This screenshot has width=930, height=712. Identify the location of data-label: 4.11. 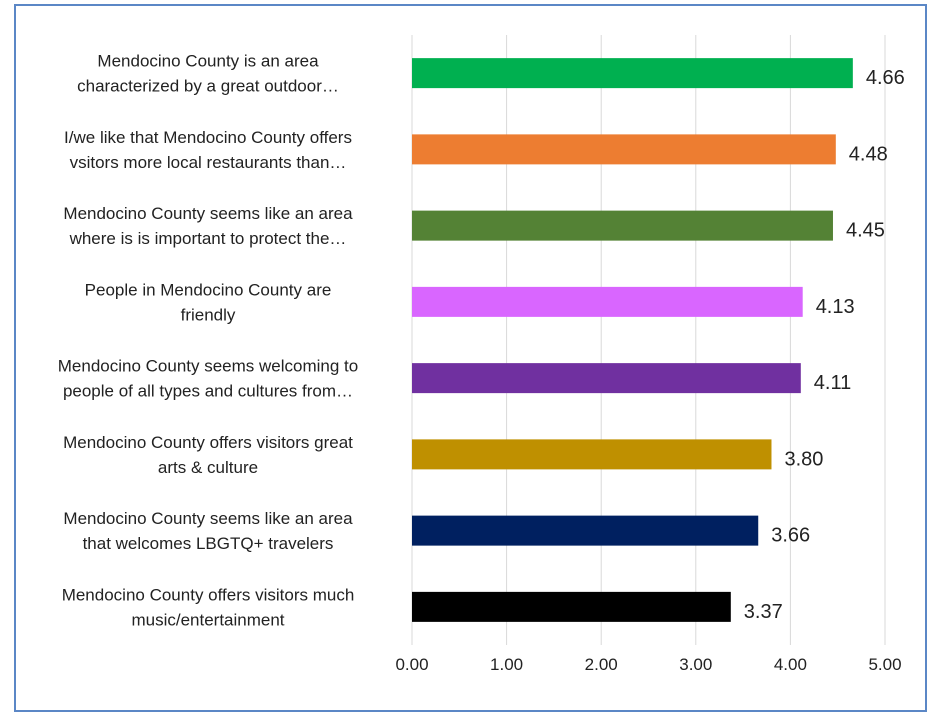
(832, 383).